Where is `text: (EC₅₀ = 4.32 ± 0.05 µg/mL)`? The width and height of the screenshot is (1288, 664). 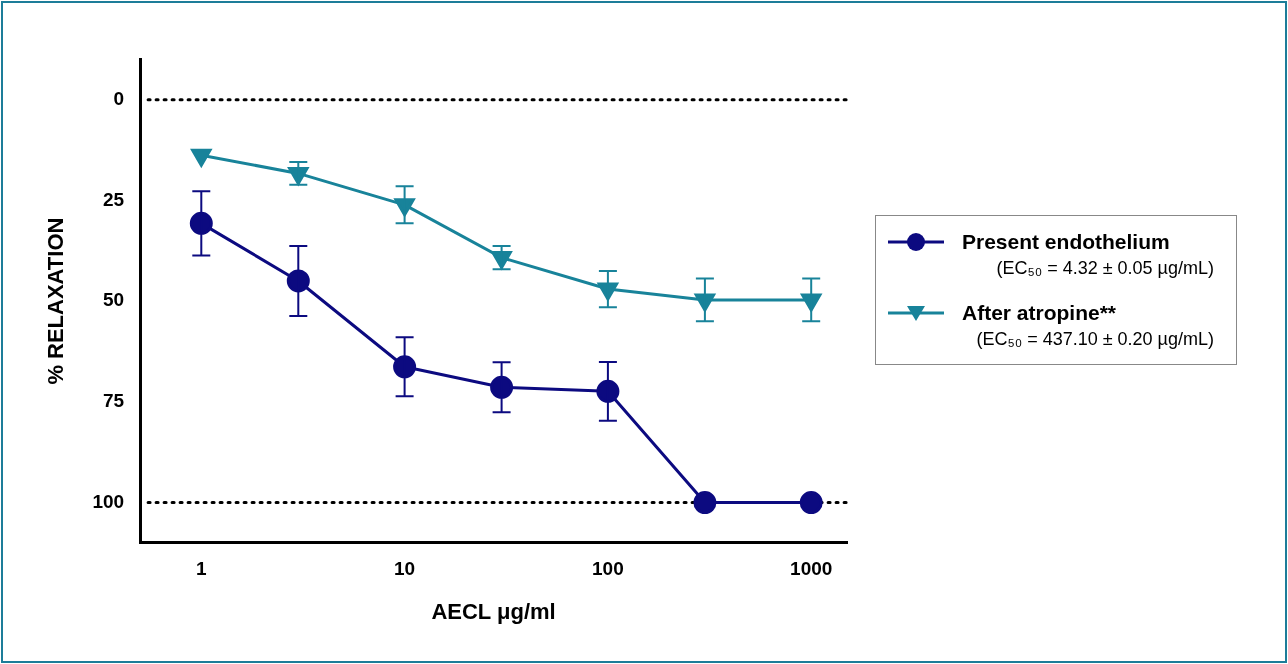 text: (EC₅₀ = 4.32 ± 0.05 µg/mL) is located at coordinates (1105, 268).